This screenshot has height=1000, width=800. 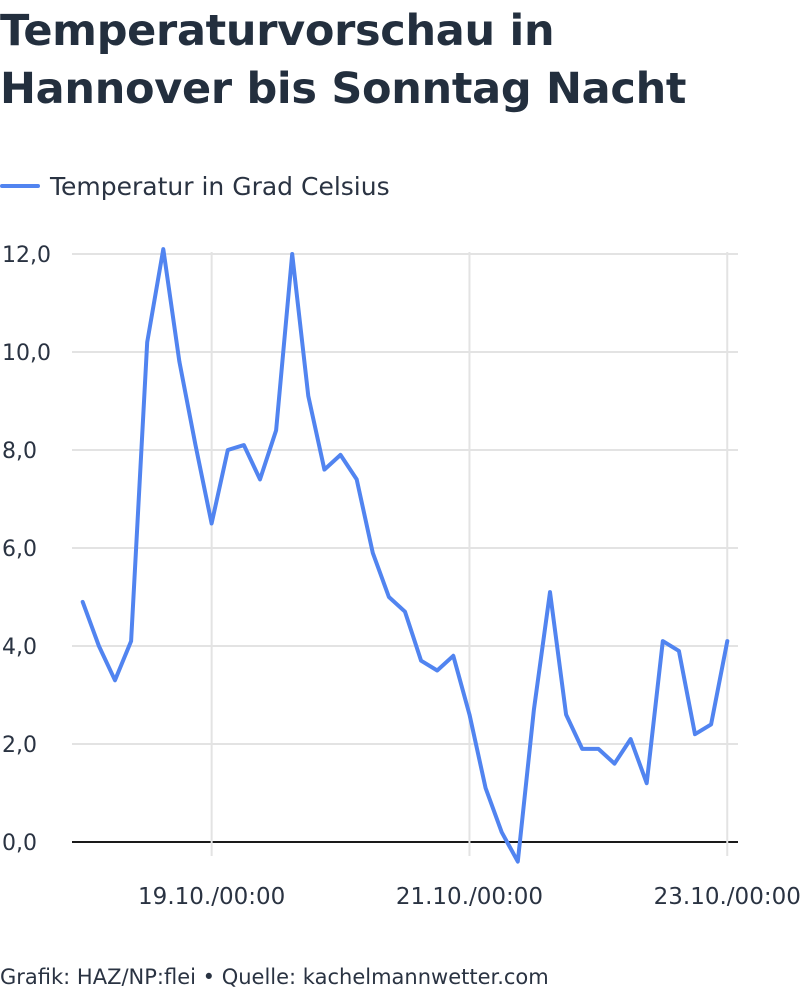 What do you see at coordinates (727, 897) in the screenshot?
I see `x-tick-label: 23.10./00:00` at bounding box center [727, 897].